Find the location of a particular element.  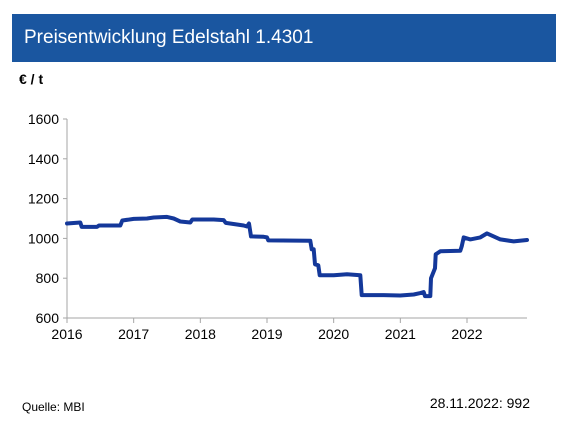

y-tick-label: 800 is located at coordinates (48, 278).